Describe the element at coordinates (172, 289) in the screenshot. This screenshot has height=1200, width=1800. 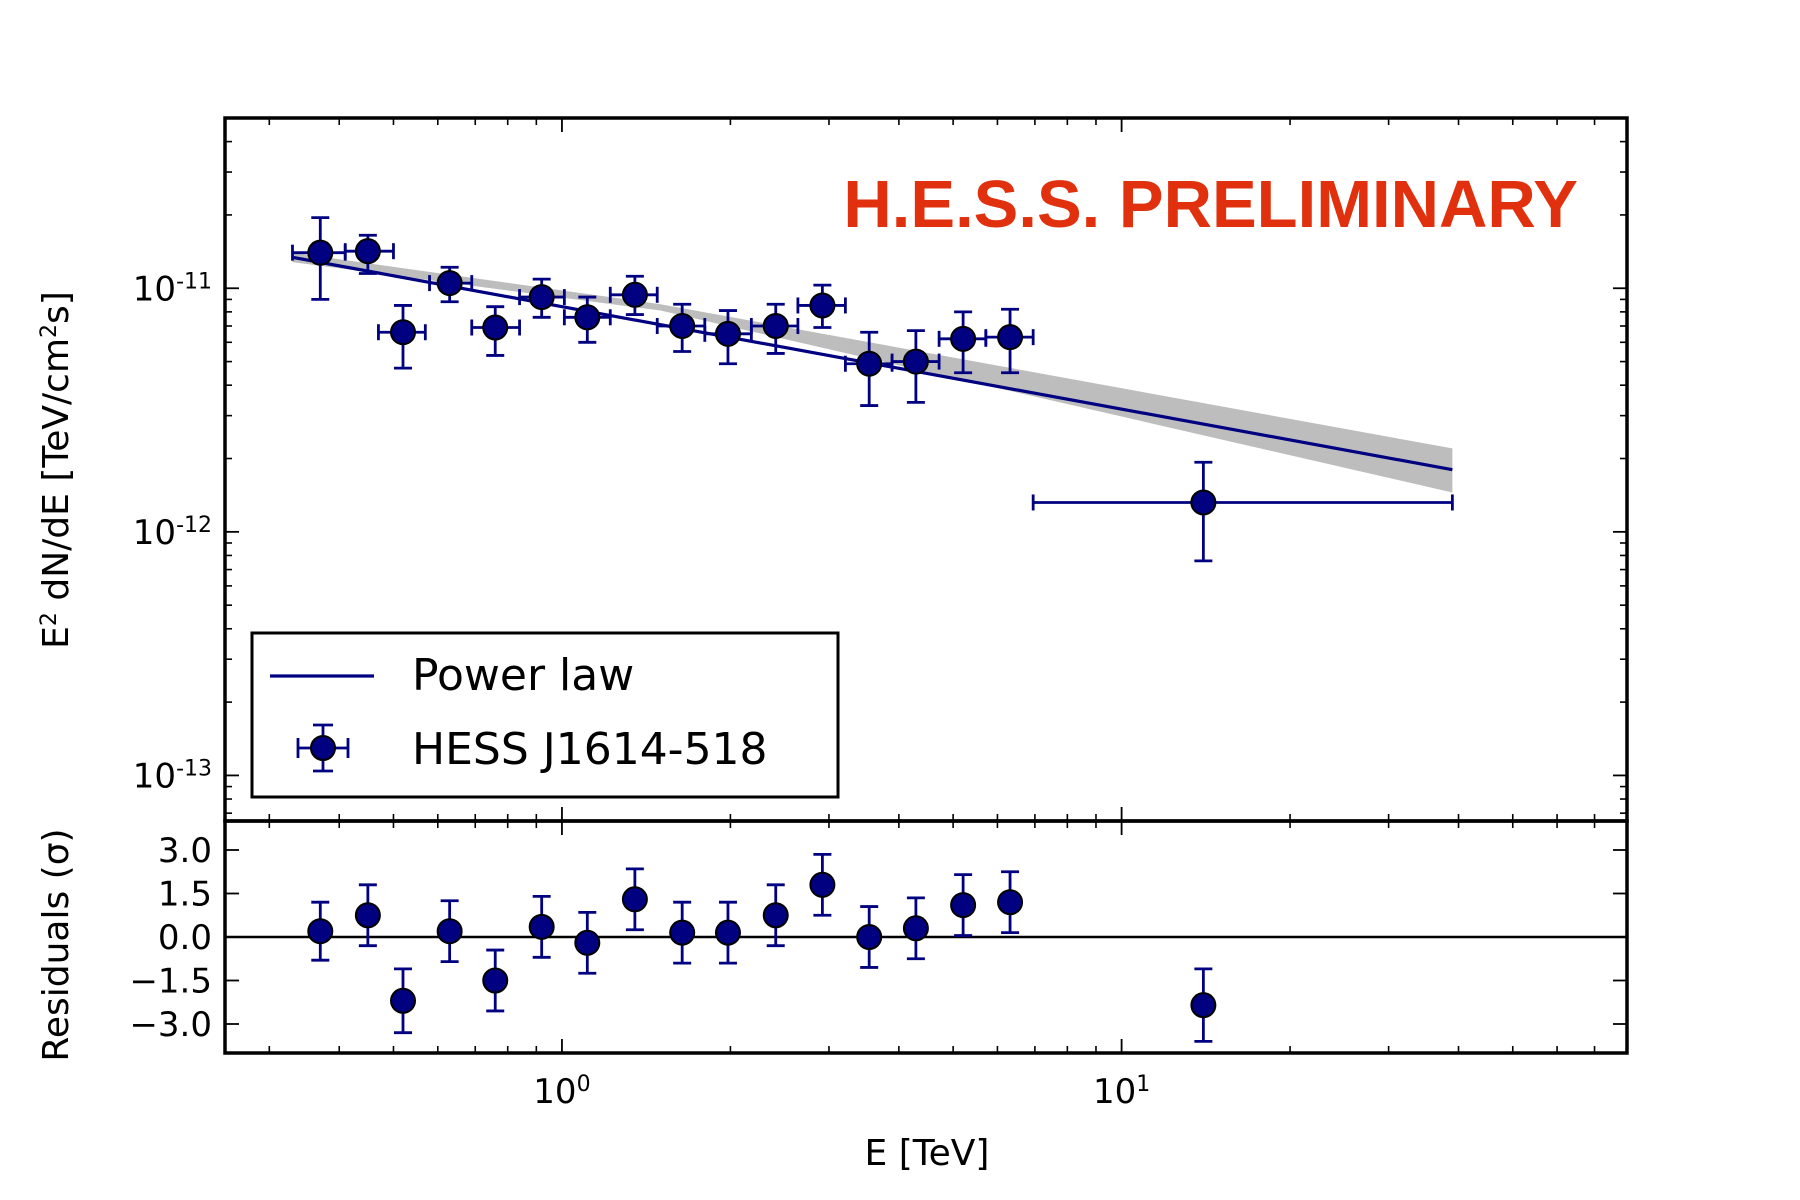
I see `y-tick-label: 10-11` at that location.